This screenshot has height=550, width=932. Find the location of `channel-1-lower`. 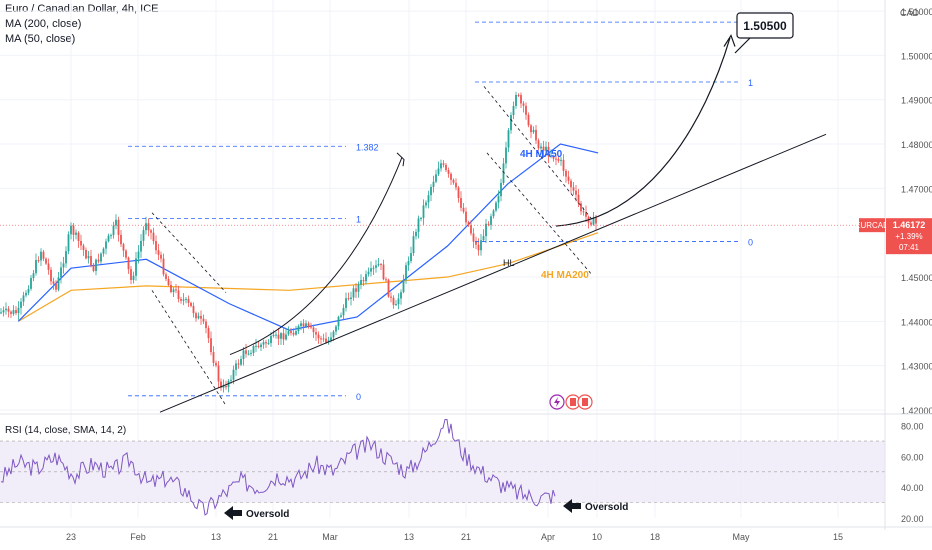

channel-1-lower is located at coordinates (189, 348).